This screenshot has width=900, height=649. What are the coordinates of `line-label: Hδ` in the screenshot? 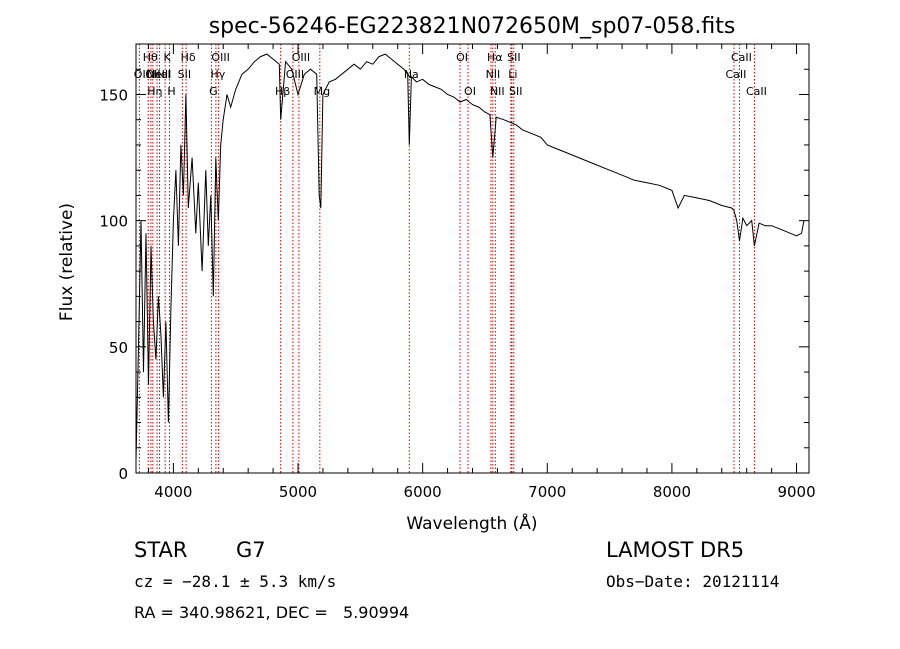 It's located at (188, 57).